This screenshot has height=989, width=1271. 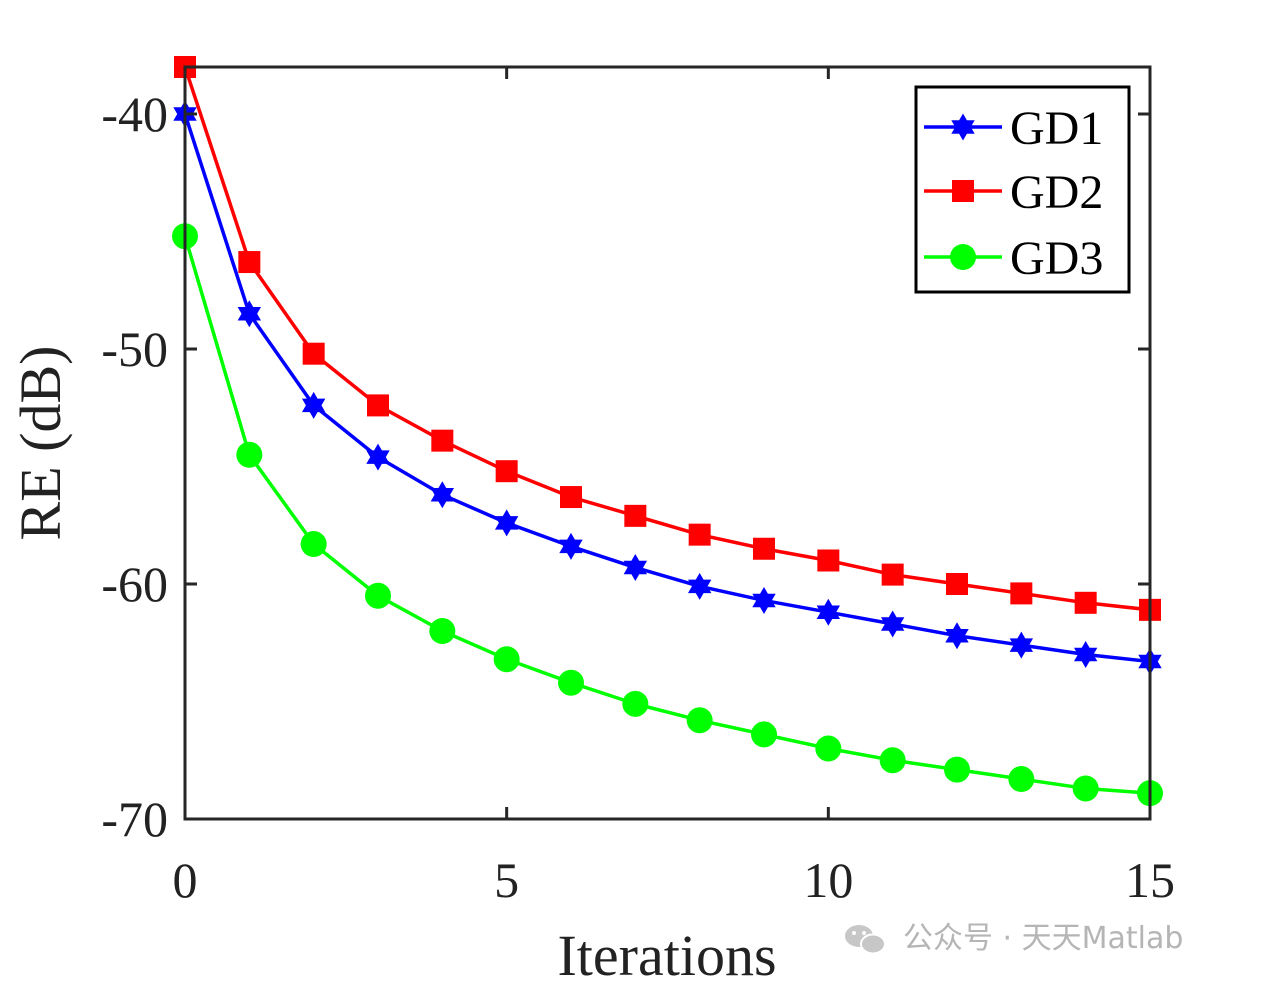 What do you see at coordinates (506, 880) in the screenshot?
I see `x-tick-label: 5` at bounding box center [506, 880].